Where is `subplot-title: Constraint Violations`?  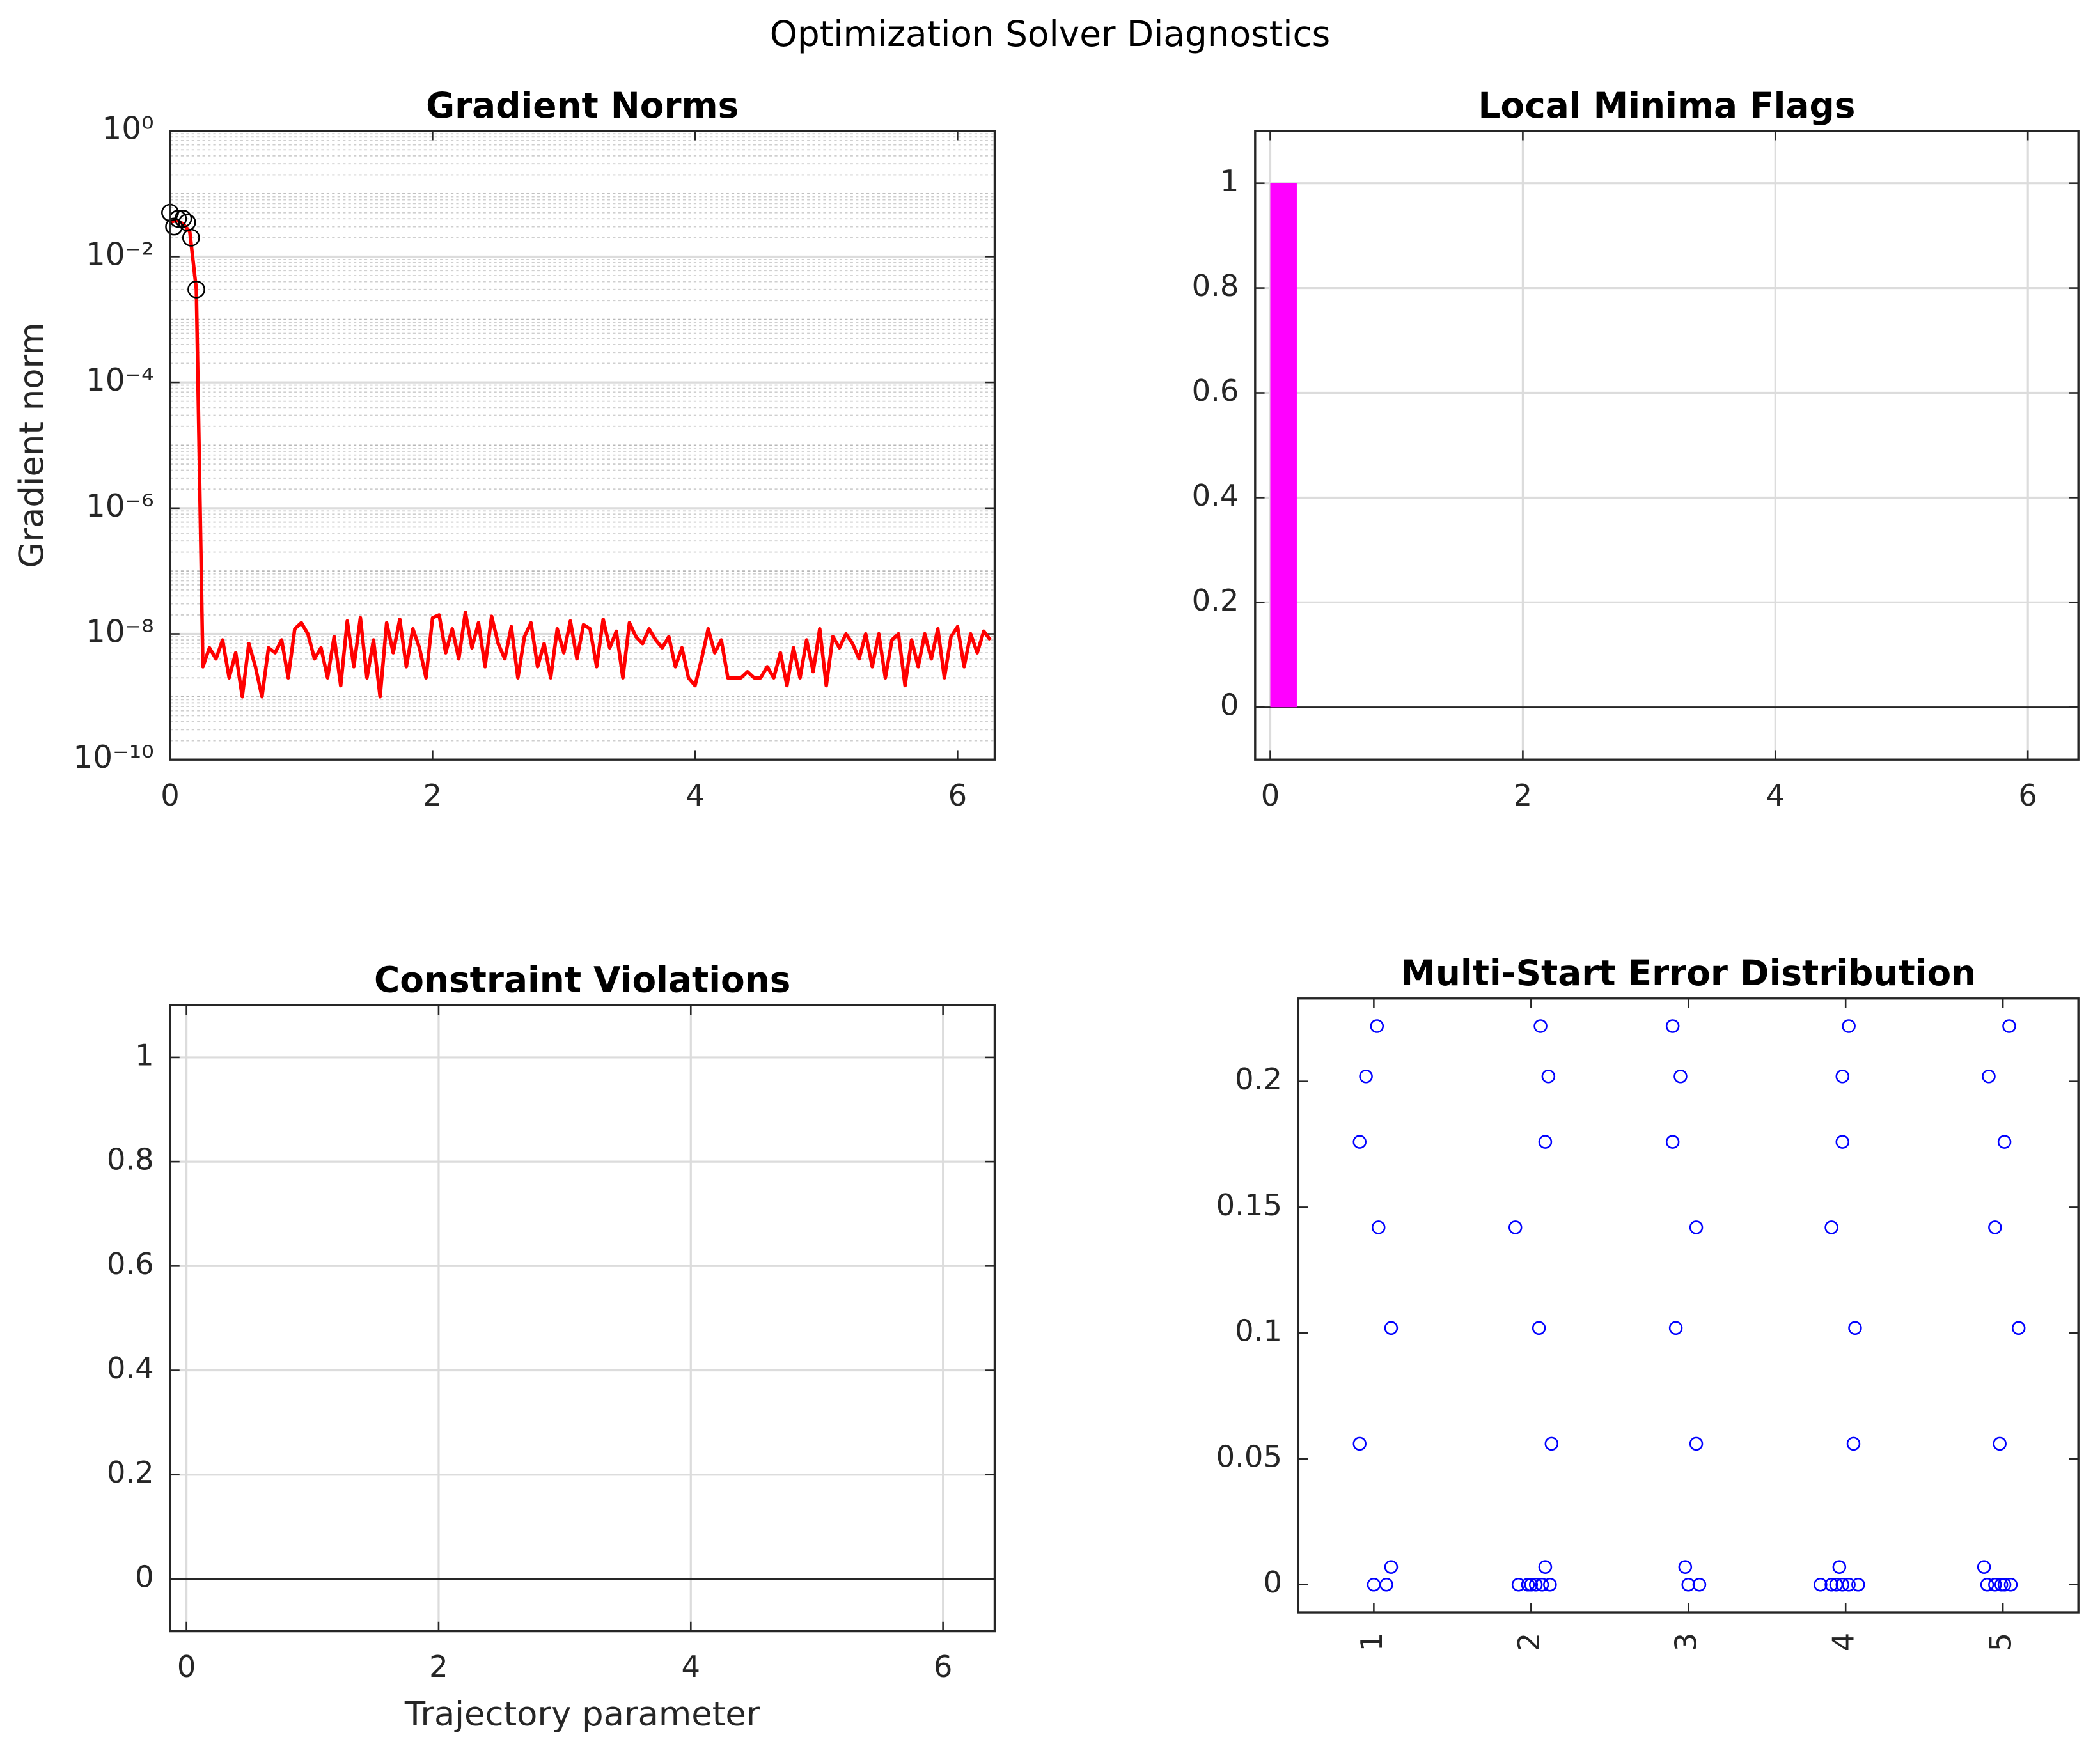
subplot-title: Constraint Violations is located at coordinates (582, 980).